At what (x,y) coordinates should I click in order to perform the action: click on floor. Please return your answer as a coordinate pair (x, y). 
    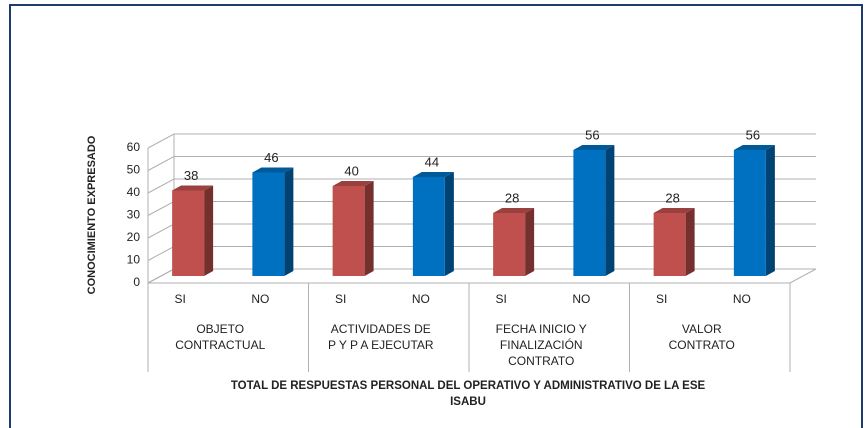
    Looking at the image, I should click on (482, 276).